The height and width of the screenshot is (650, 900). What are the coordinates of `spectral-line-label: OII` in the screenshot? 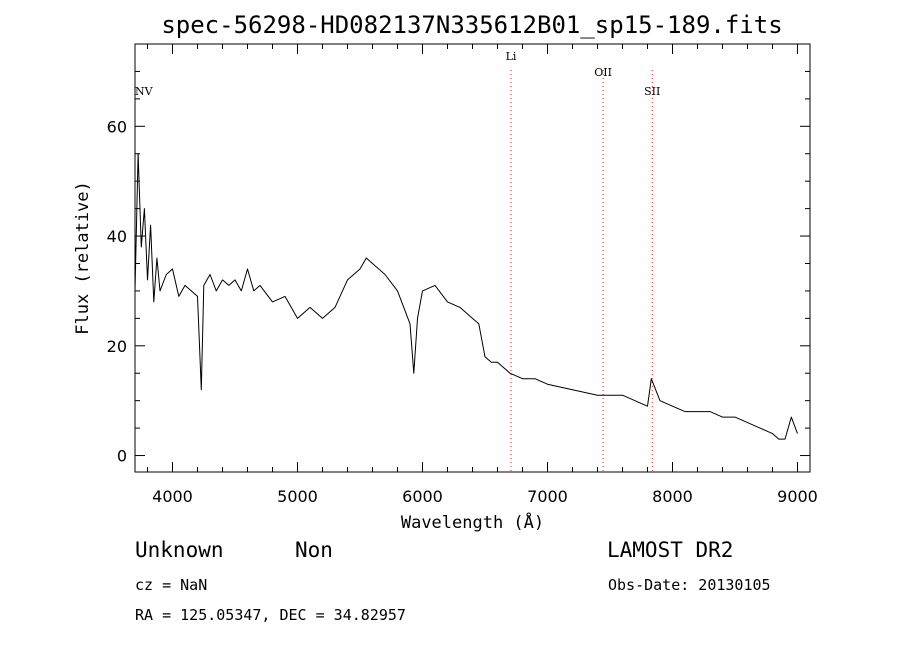 It's located at (603, 72).